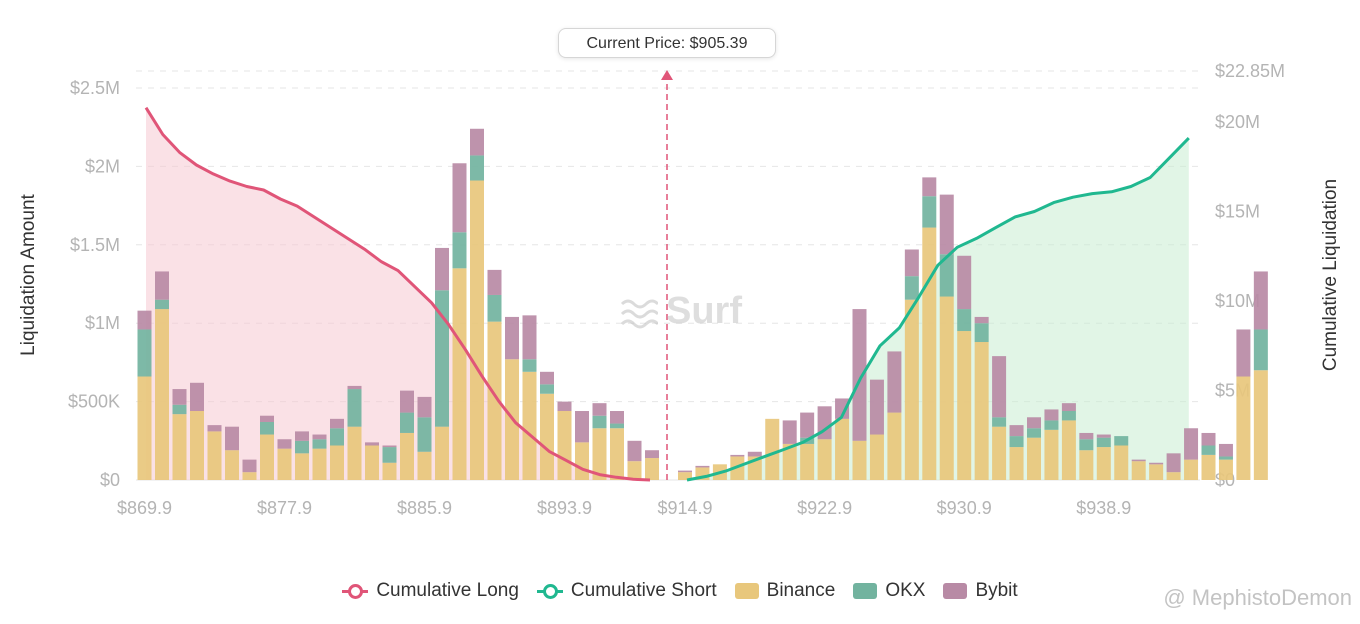 The height and width of the screenshot is (624, 1360). Describe the element at coordinates (1250, 71) in the screenshot. I see `y2-tick-label: $22.85M` at that location.